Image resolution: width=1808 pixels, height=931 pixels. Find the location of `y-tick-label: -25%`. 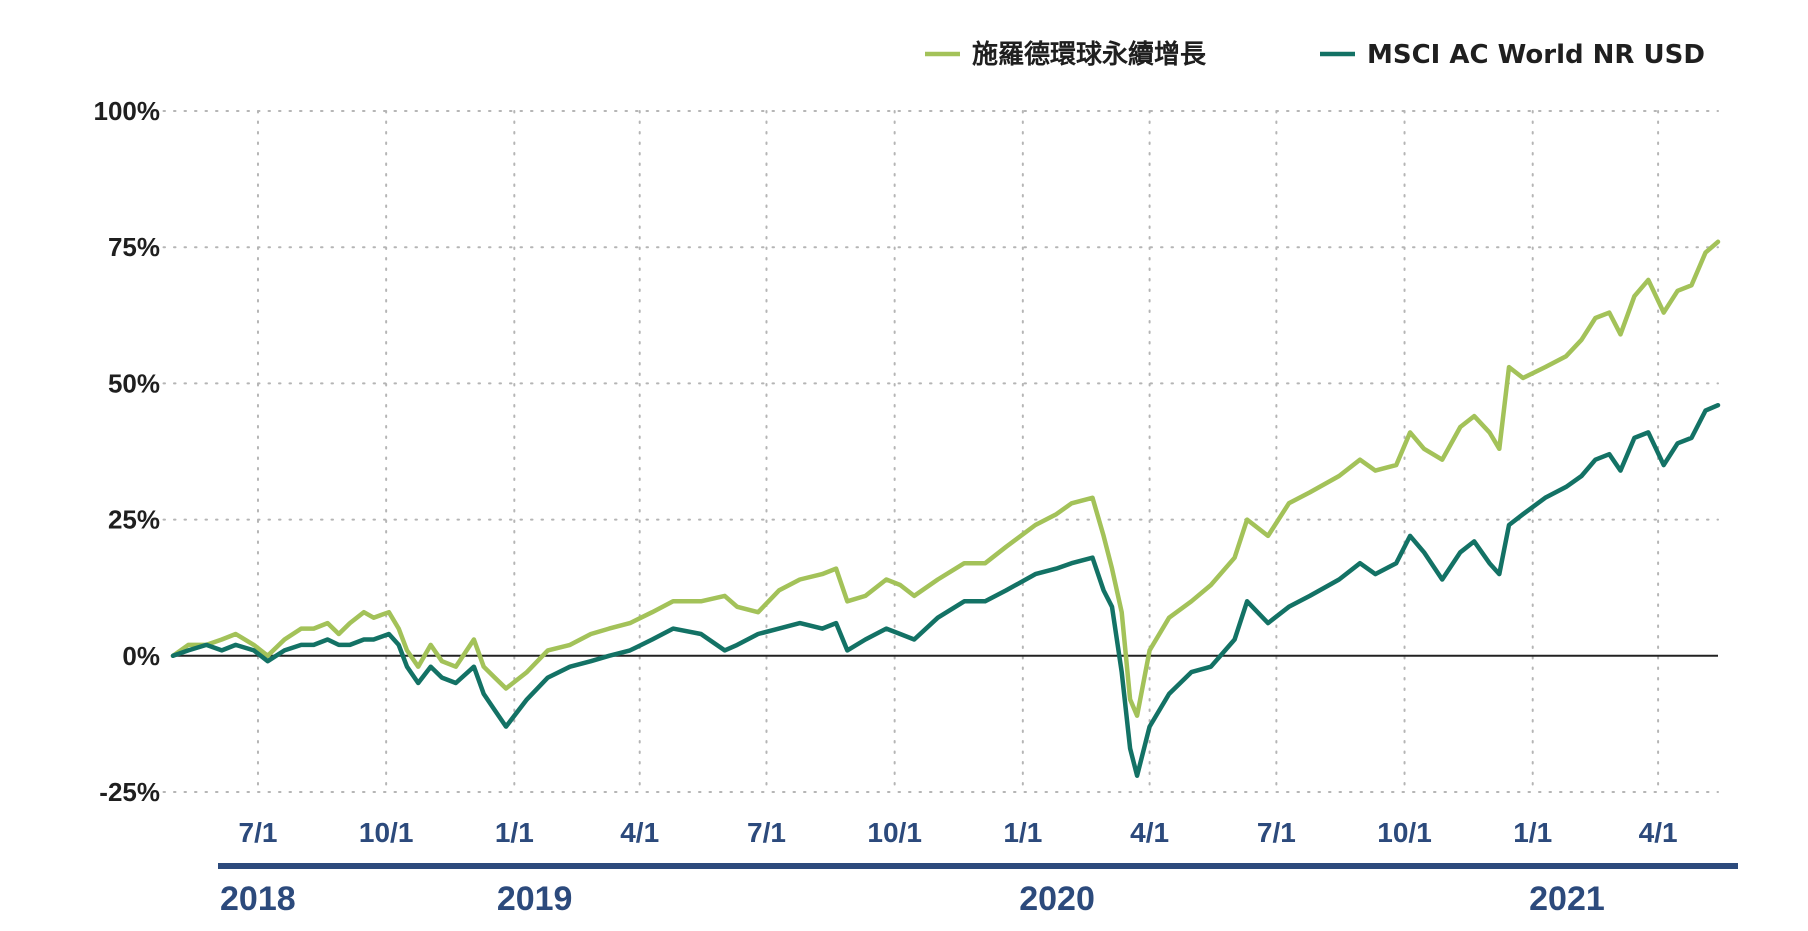

y-tick-label: -25% is located at coordinates (129, 792).